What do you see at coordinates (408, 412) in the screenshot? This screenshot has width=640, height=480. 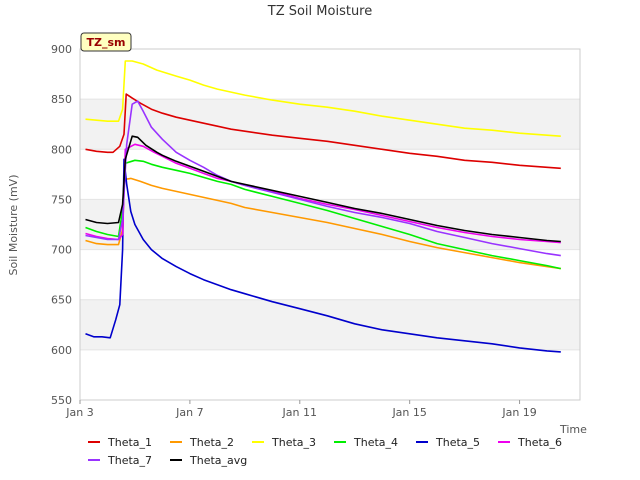 I see `x-tick-label: Jan 15` at bounding box center [408, 412].